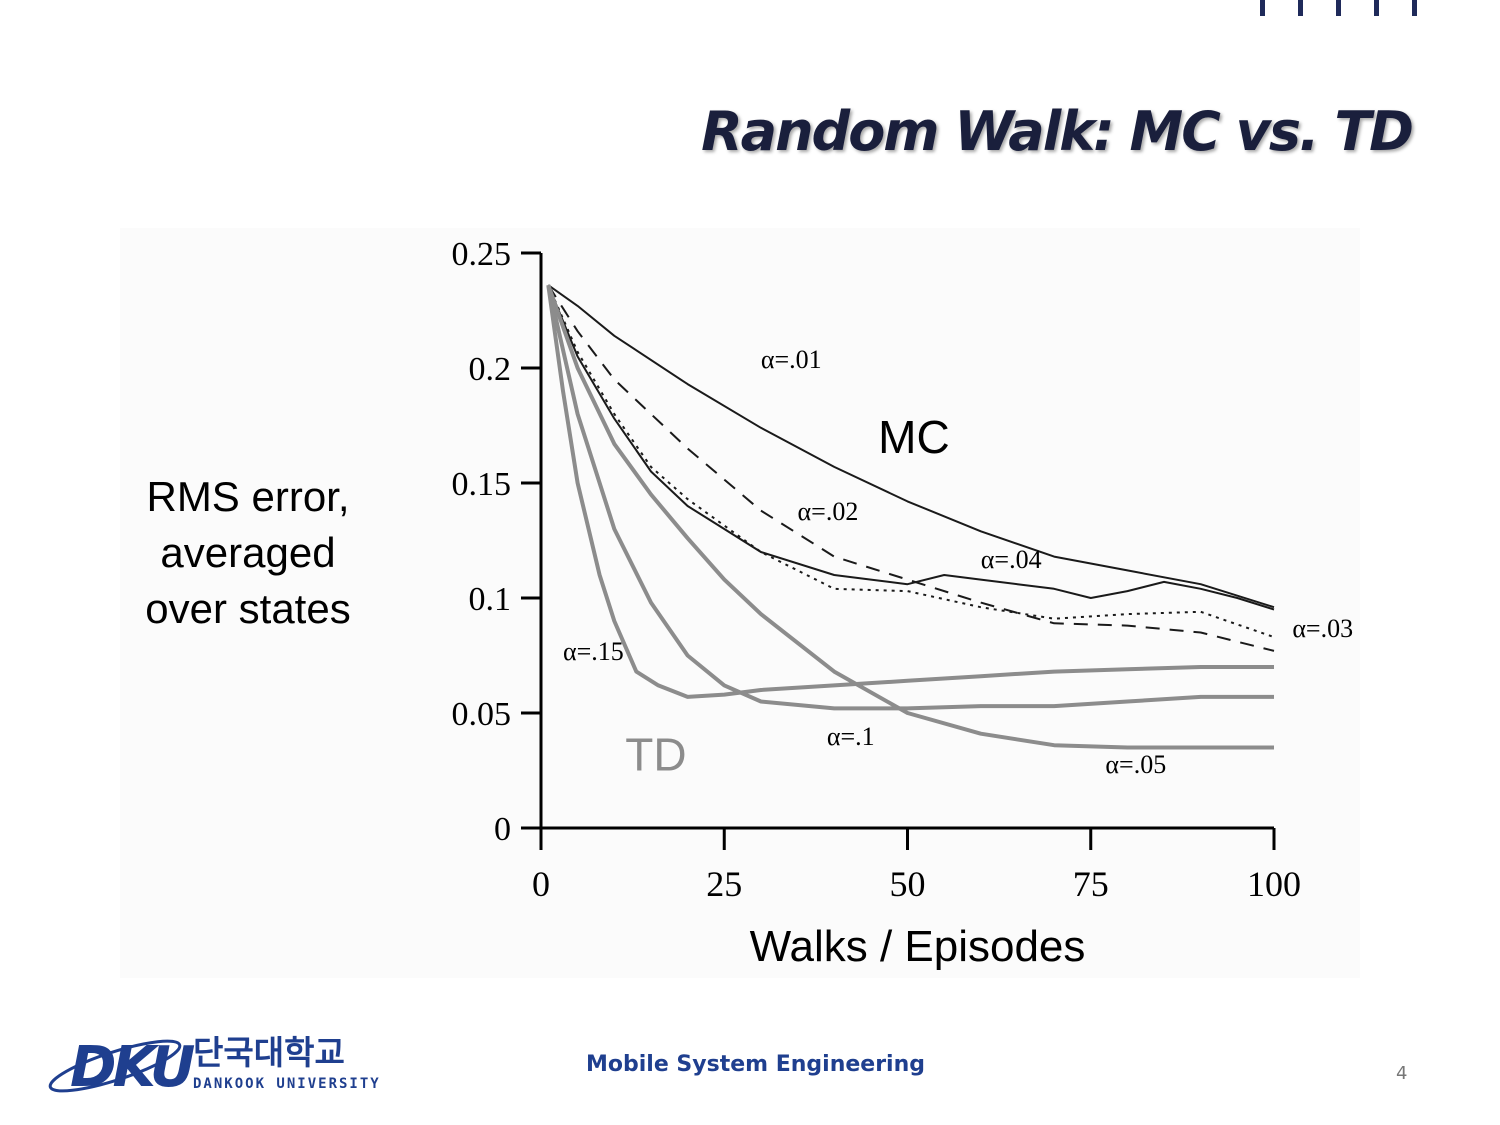 The height and width of the screenshot is (1125, 1500). I want to click on top-decoration, so click(1345, 9).